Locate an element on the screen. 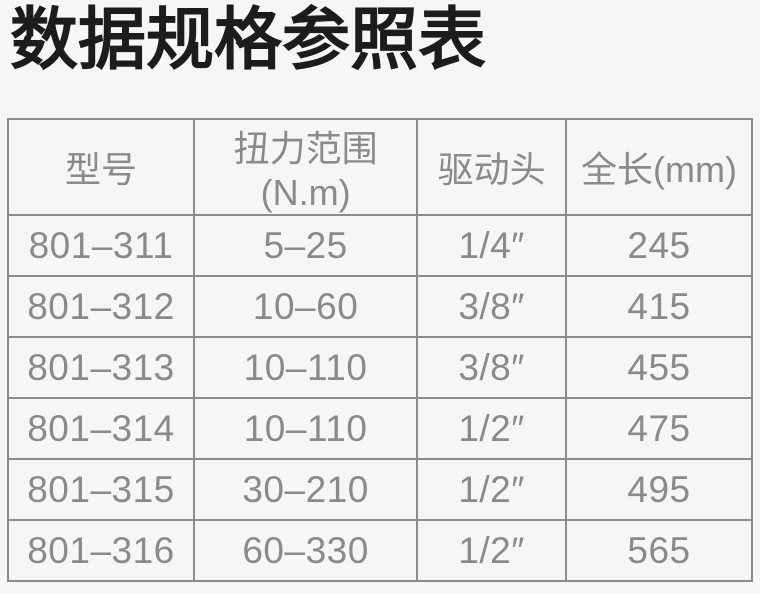  cell-model: 801–315 is located at coordinates (101, 489).